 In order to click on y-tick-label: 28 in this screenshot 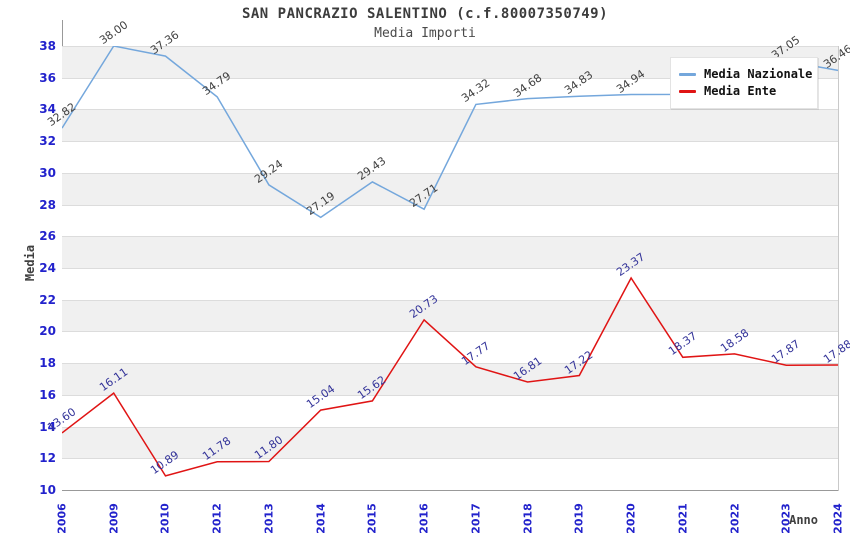, I will do `click(47, 204)`.